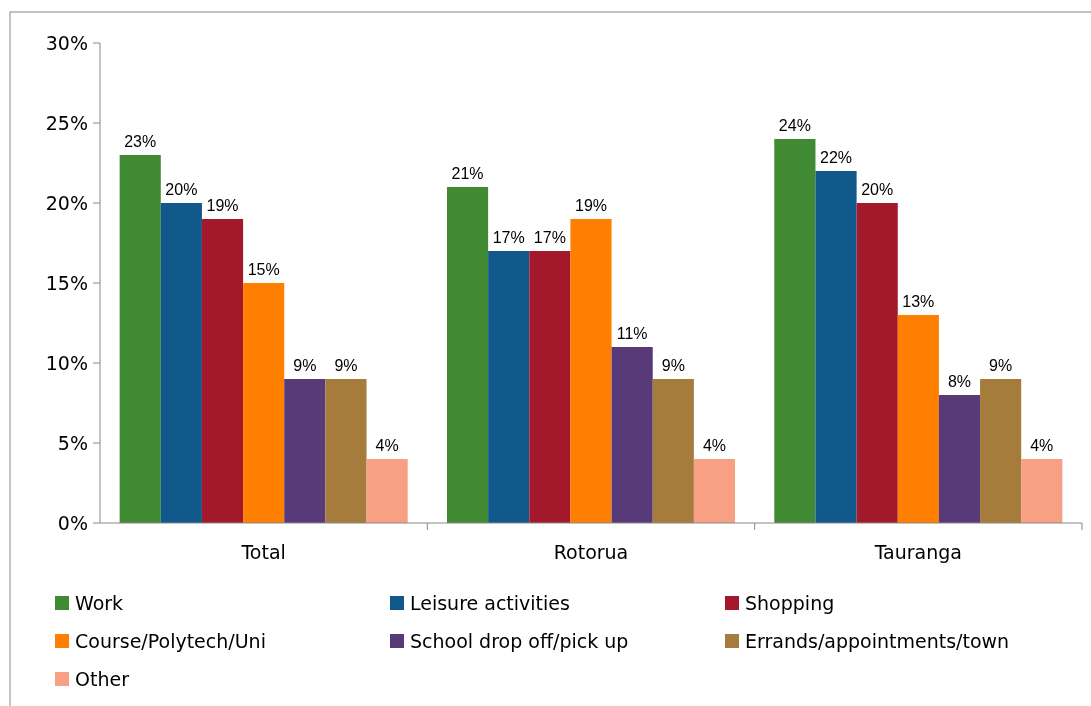  I want to click on data-label: 11%, so click(632, 333).